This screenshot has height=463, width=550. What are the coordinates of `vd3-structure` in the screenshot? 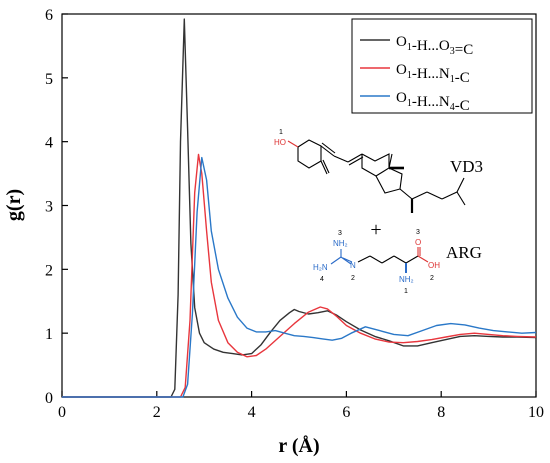 It's located at (376, 176).